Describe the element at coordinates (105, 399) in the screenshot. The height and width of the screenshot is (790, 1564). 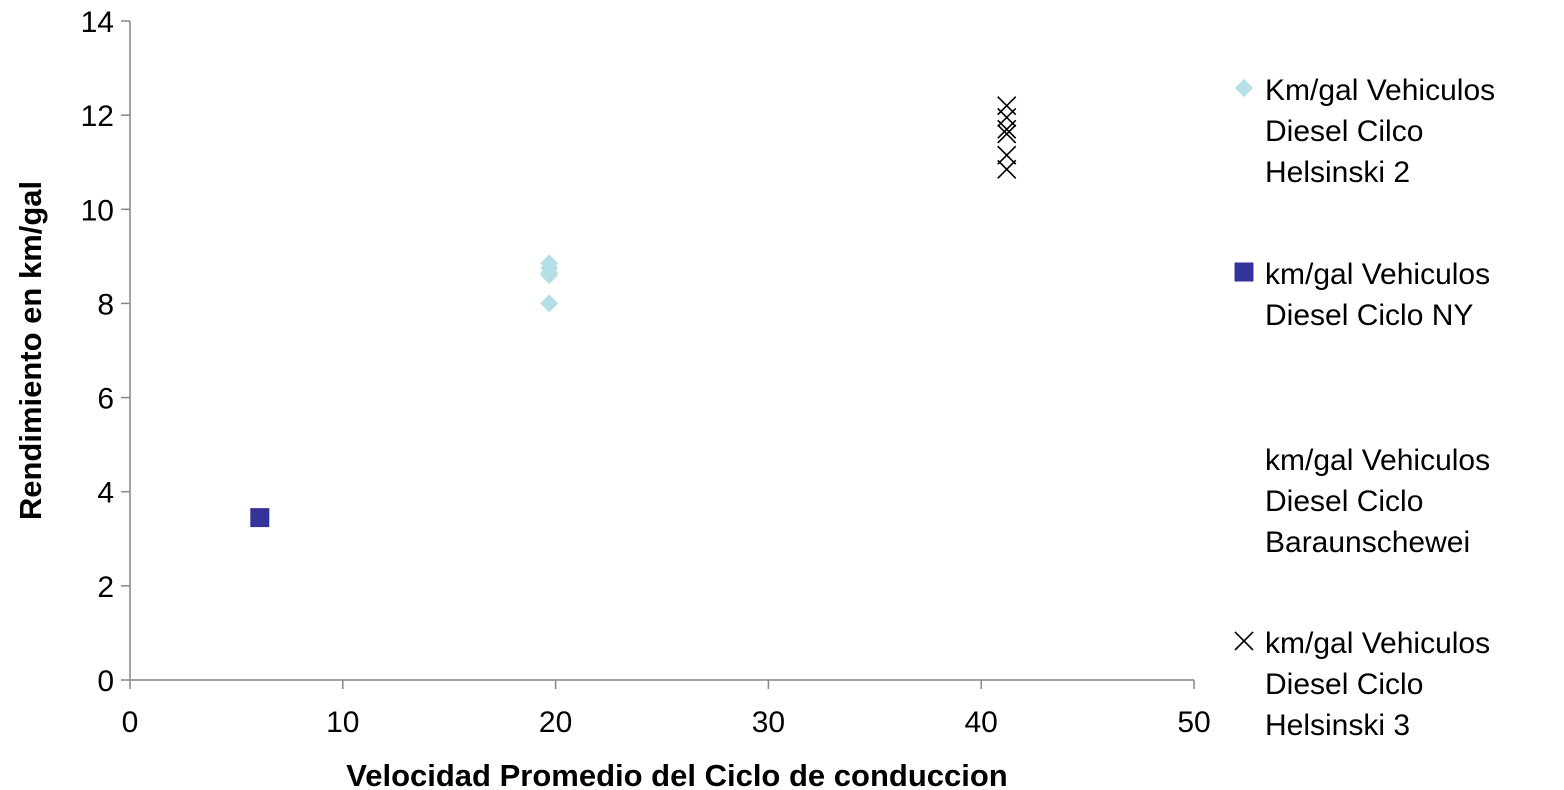
I see `y-tick-label: 6` at that location.